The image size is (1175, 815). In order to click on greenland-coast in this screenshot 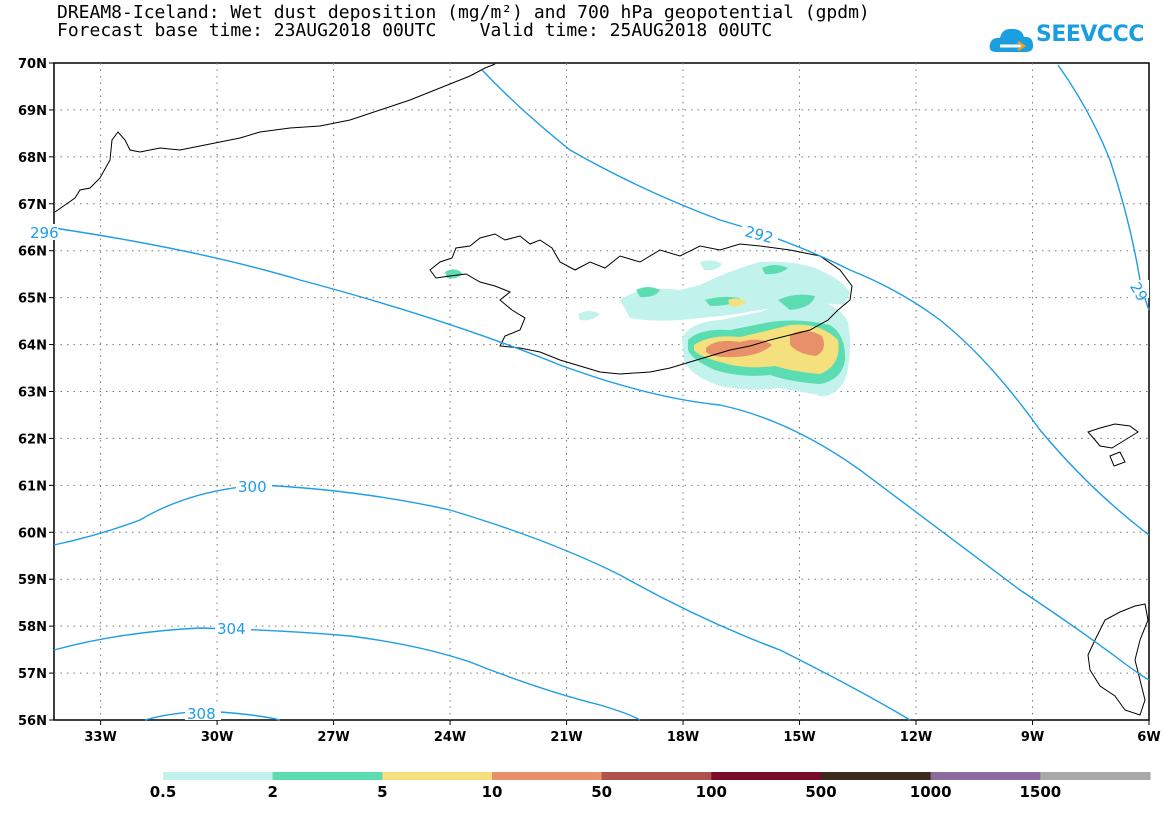, I will do `click(275, 138)`.